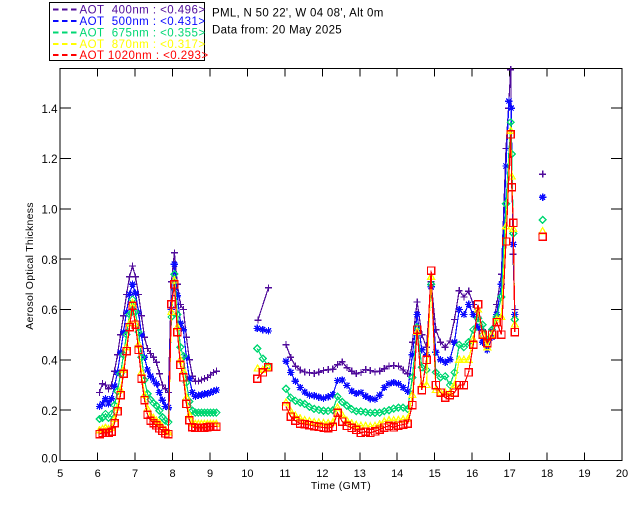 The width and height of the screenshot is (640, 517). What do you see at coordinates (143, 33) in the screenshot?
I see `svg-text: AOT 675nm : <0.355>` at bounding box center [143, 33].